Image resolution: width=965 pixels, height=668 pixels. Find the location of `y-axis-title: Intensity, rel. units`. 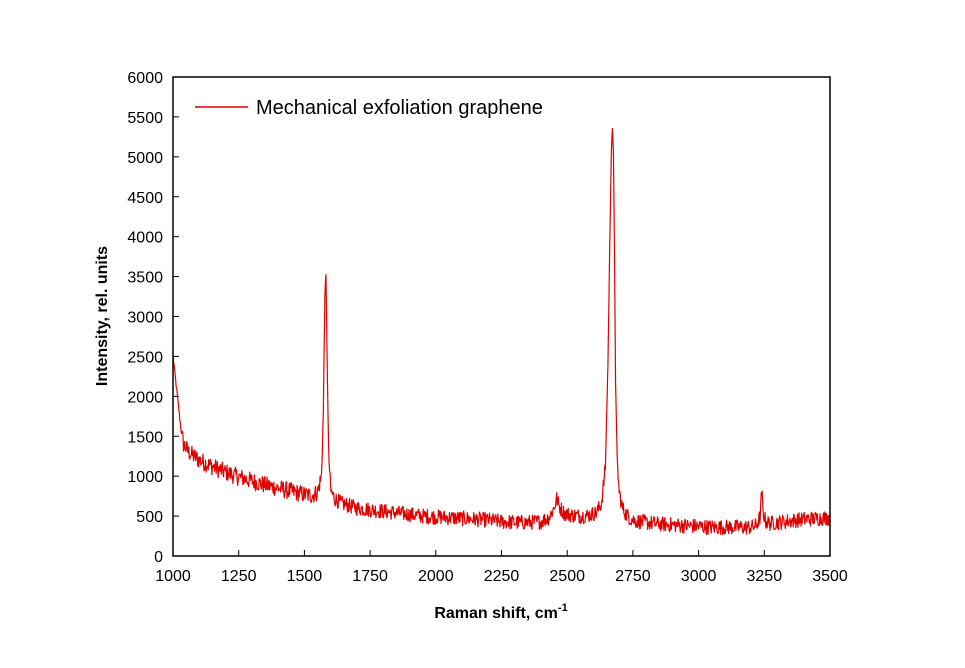

y-axis-title: Intensity, rel. units is located at coordinates (102, 316).